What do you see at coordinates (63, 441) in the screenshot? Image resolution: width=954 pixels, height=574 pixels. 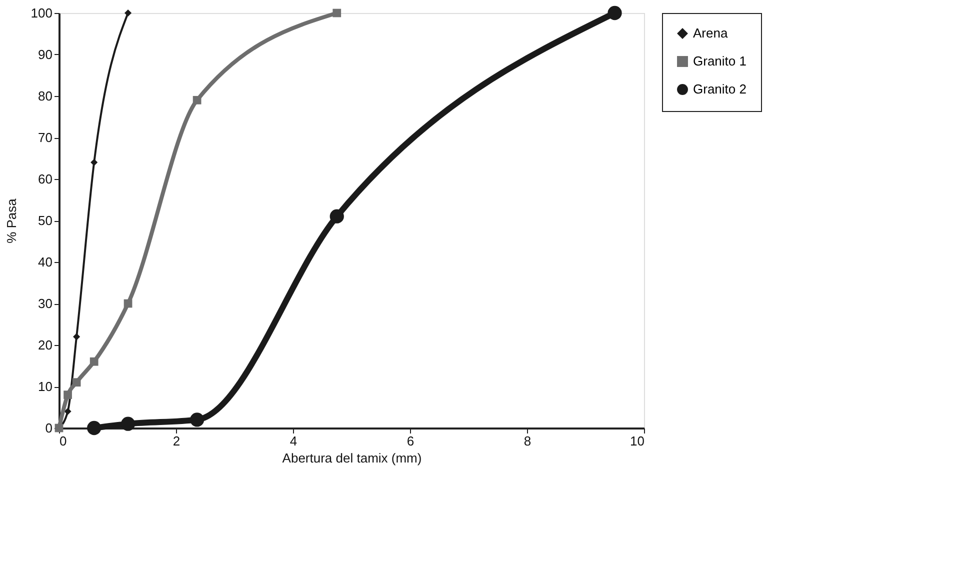 I see `x-tick-label: 0` at bounding box center [63, 441].